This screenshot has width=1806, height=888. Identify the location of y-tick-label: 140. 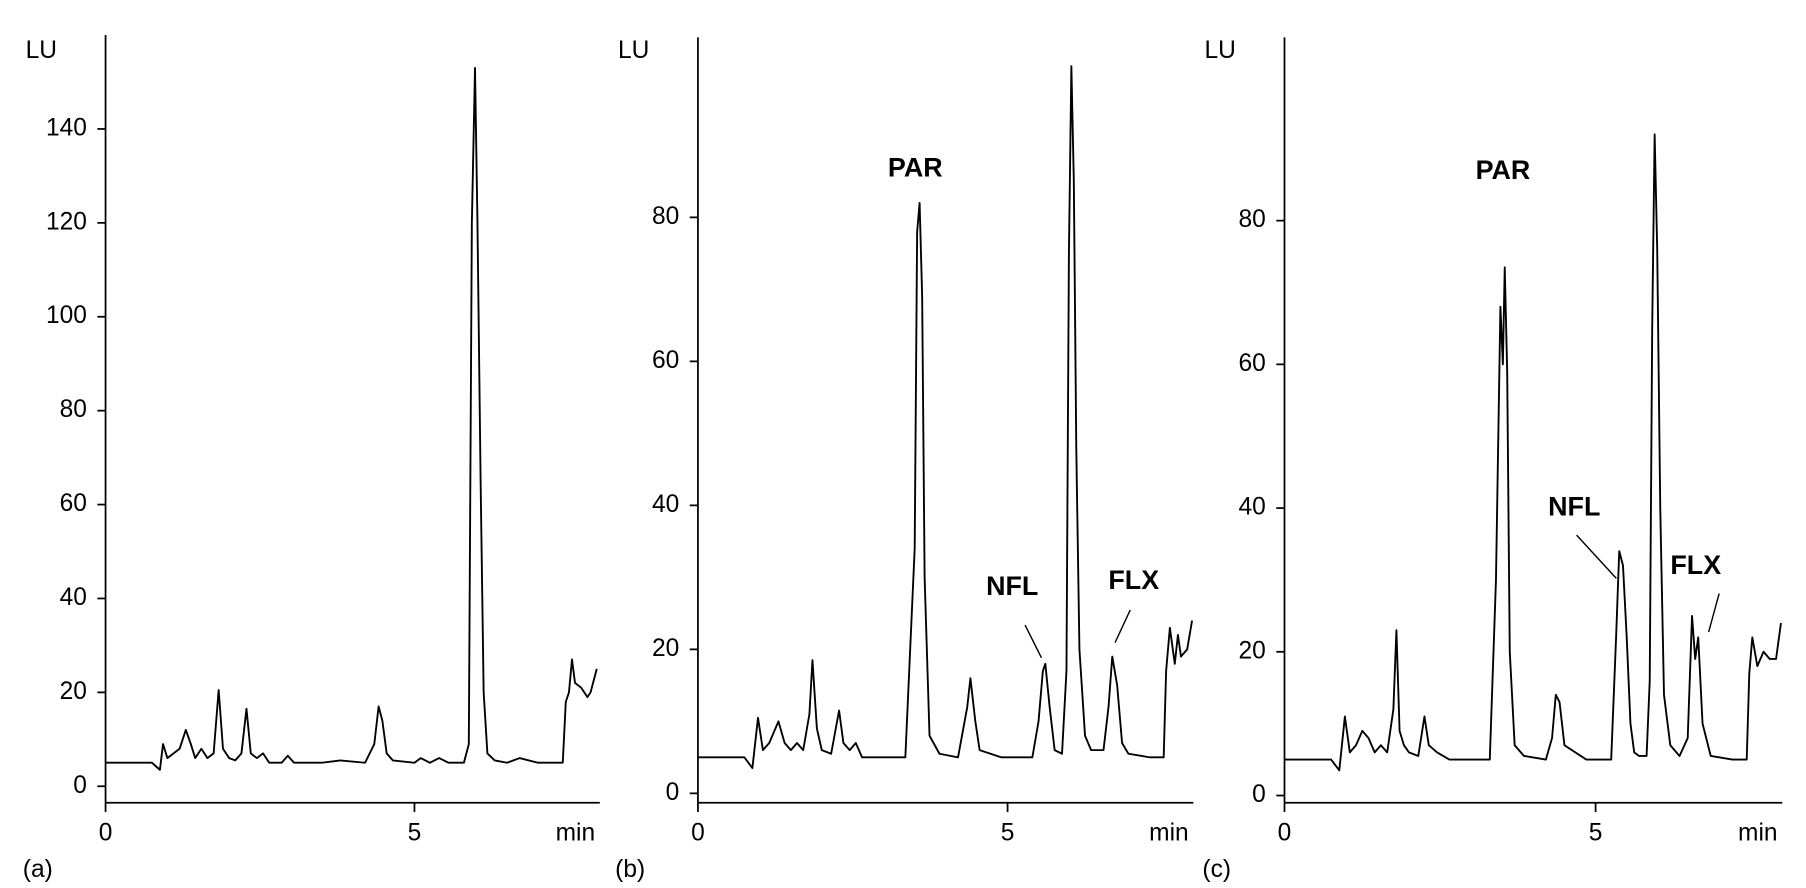
(66, 127).